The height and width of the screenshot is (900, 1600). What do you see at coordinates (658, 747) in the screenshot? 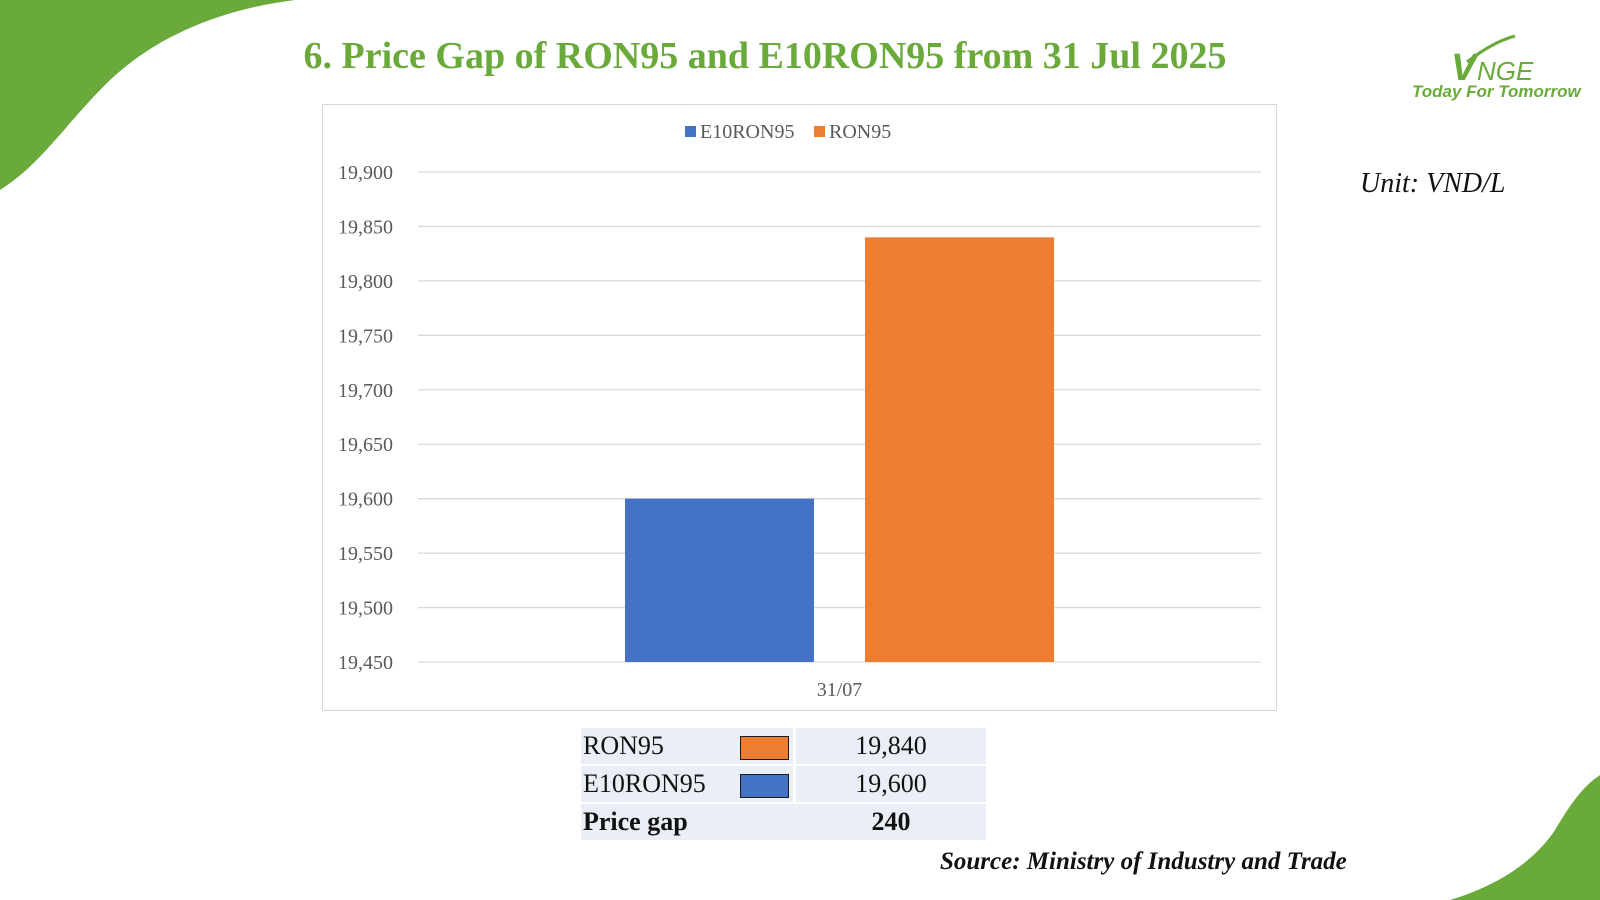
I see `row-label: RON95` at bounding box center [658, 747].